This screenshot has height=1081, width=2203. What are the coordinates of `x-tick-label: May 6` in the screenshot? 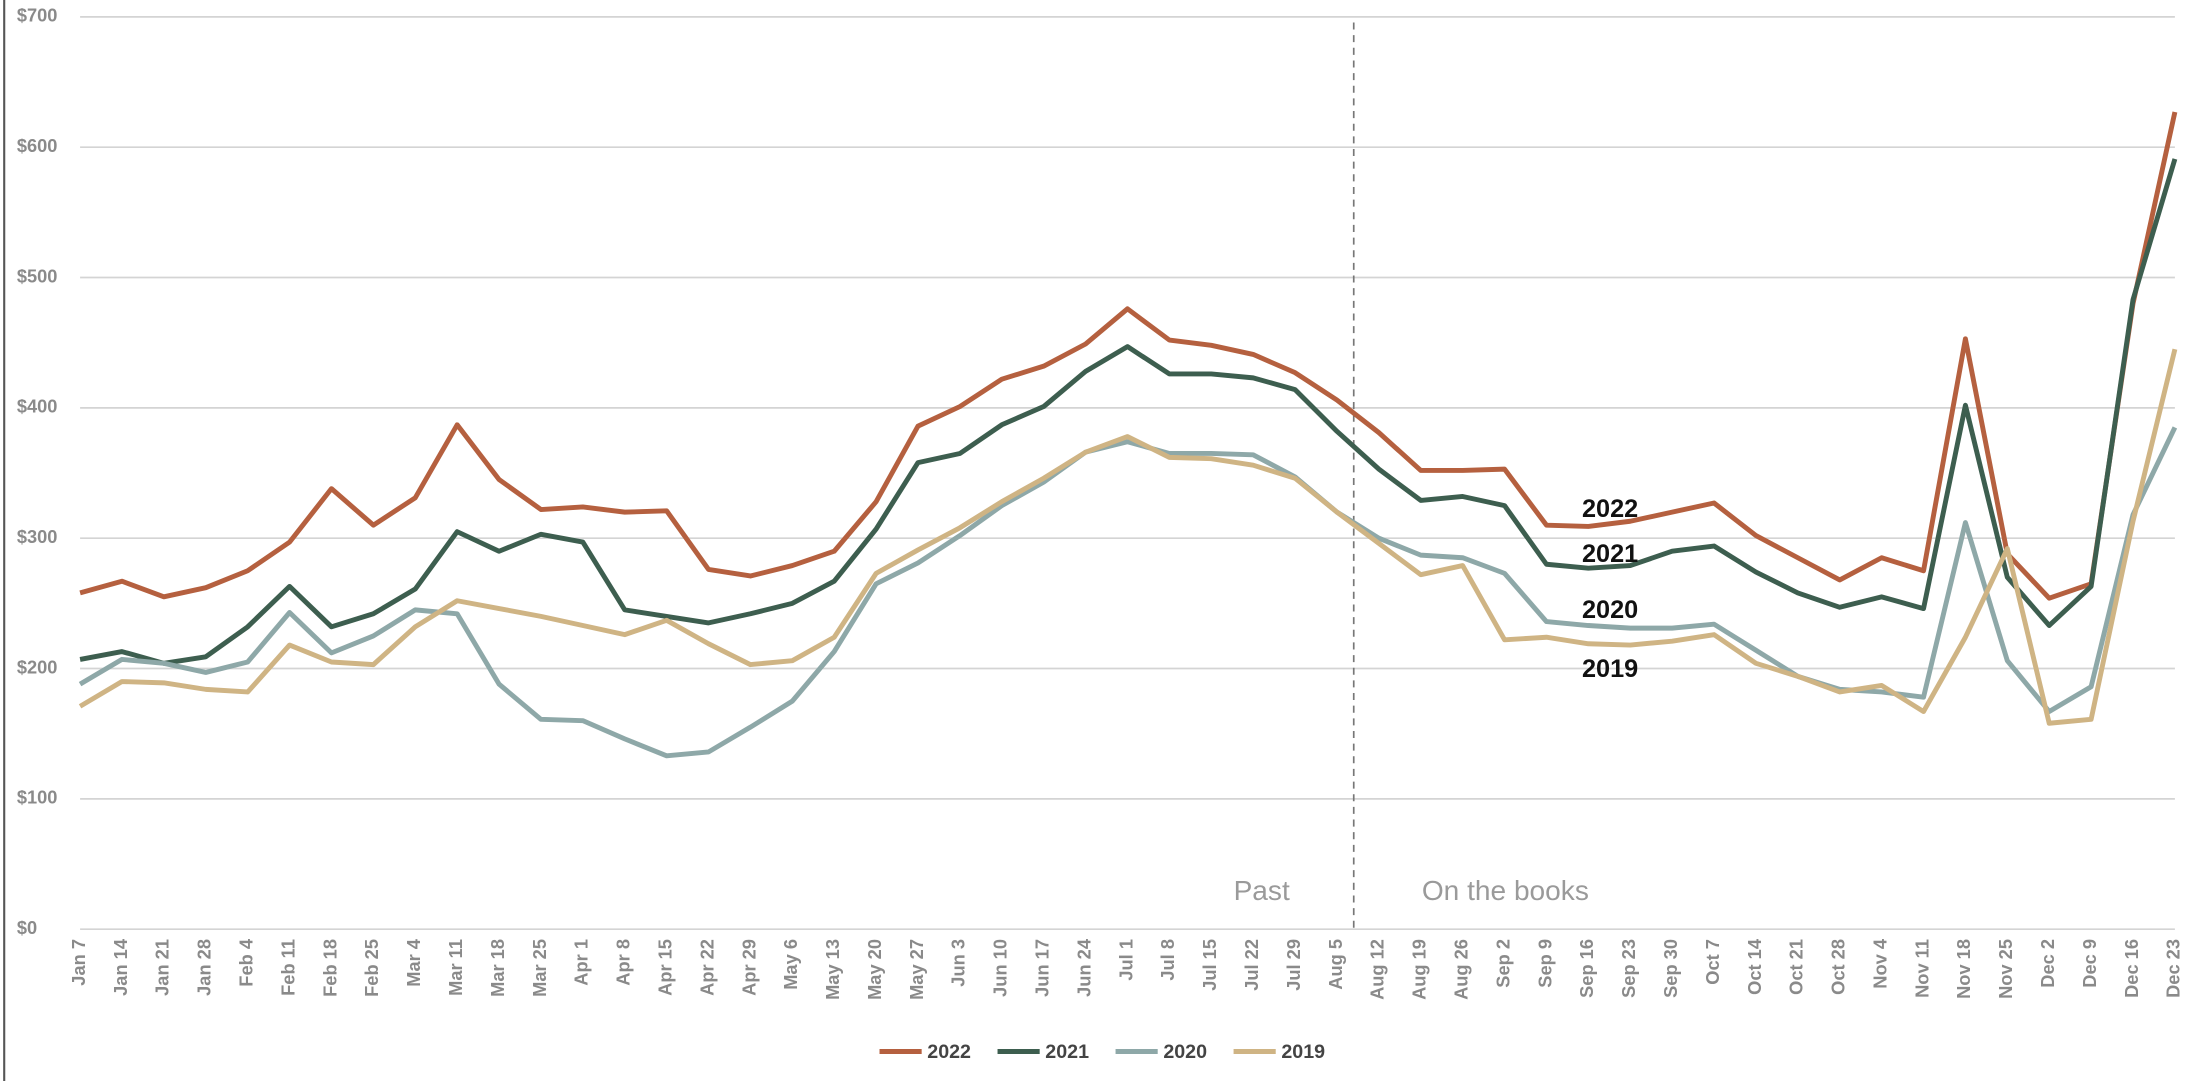 It's located at (790, 964).